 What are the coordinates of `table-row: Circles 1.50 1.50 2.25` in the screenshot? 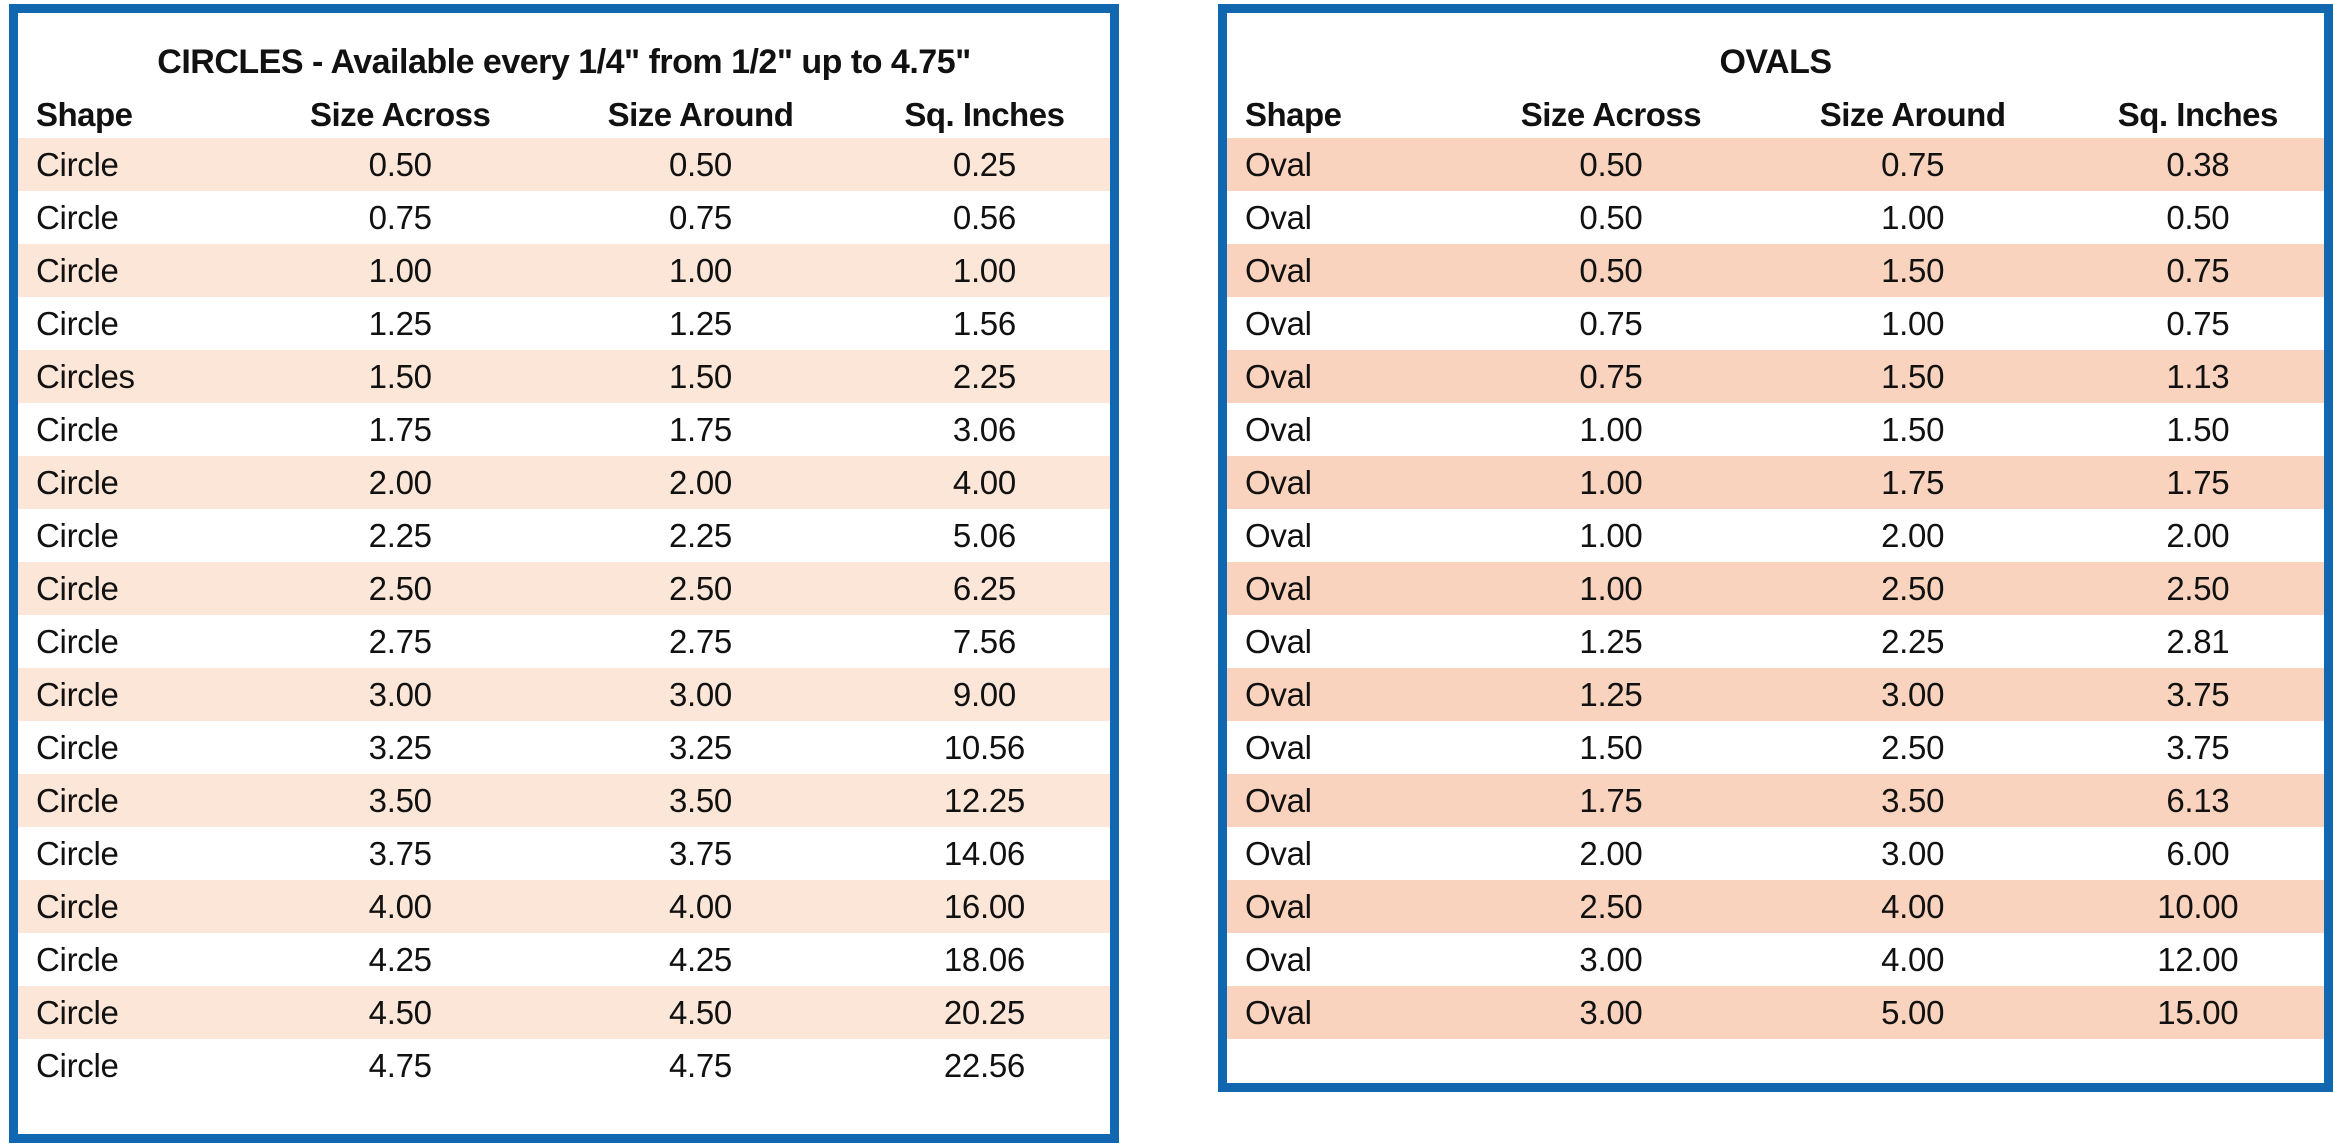 It's located at (564, 376).